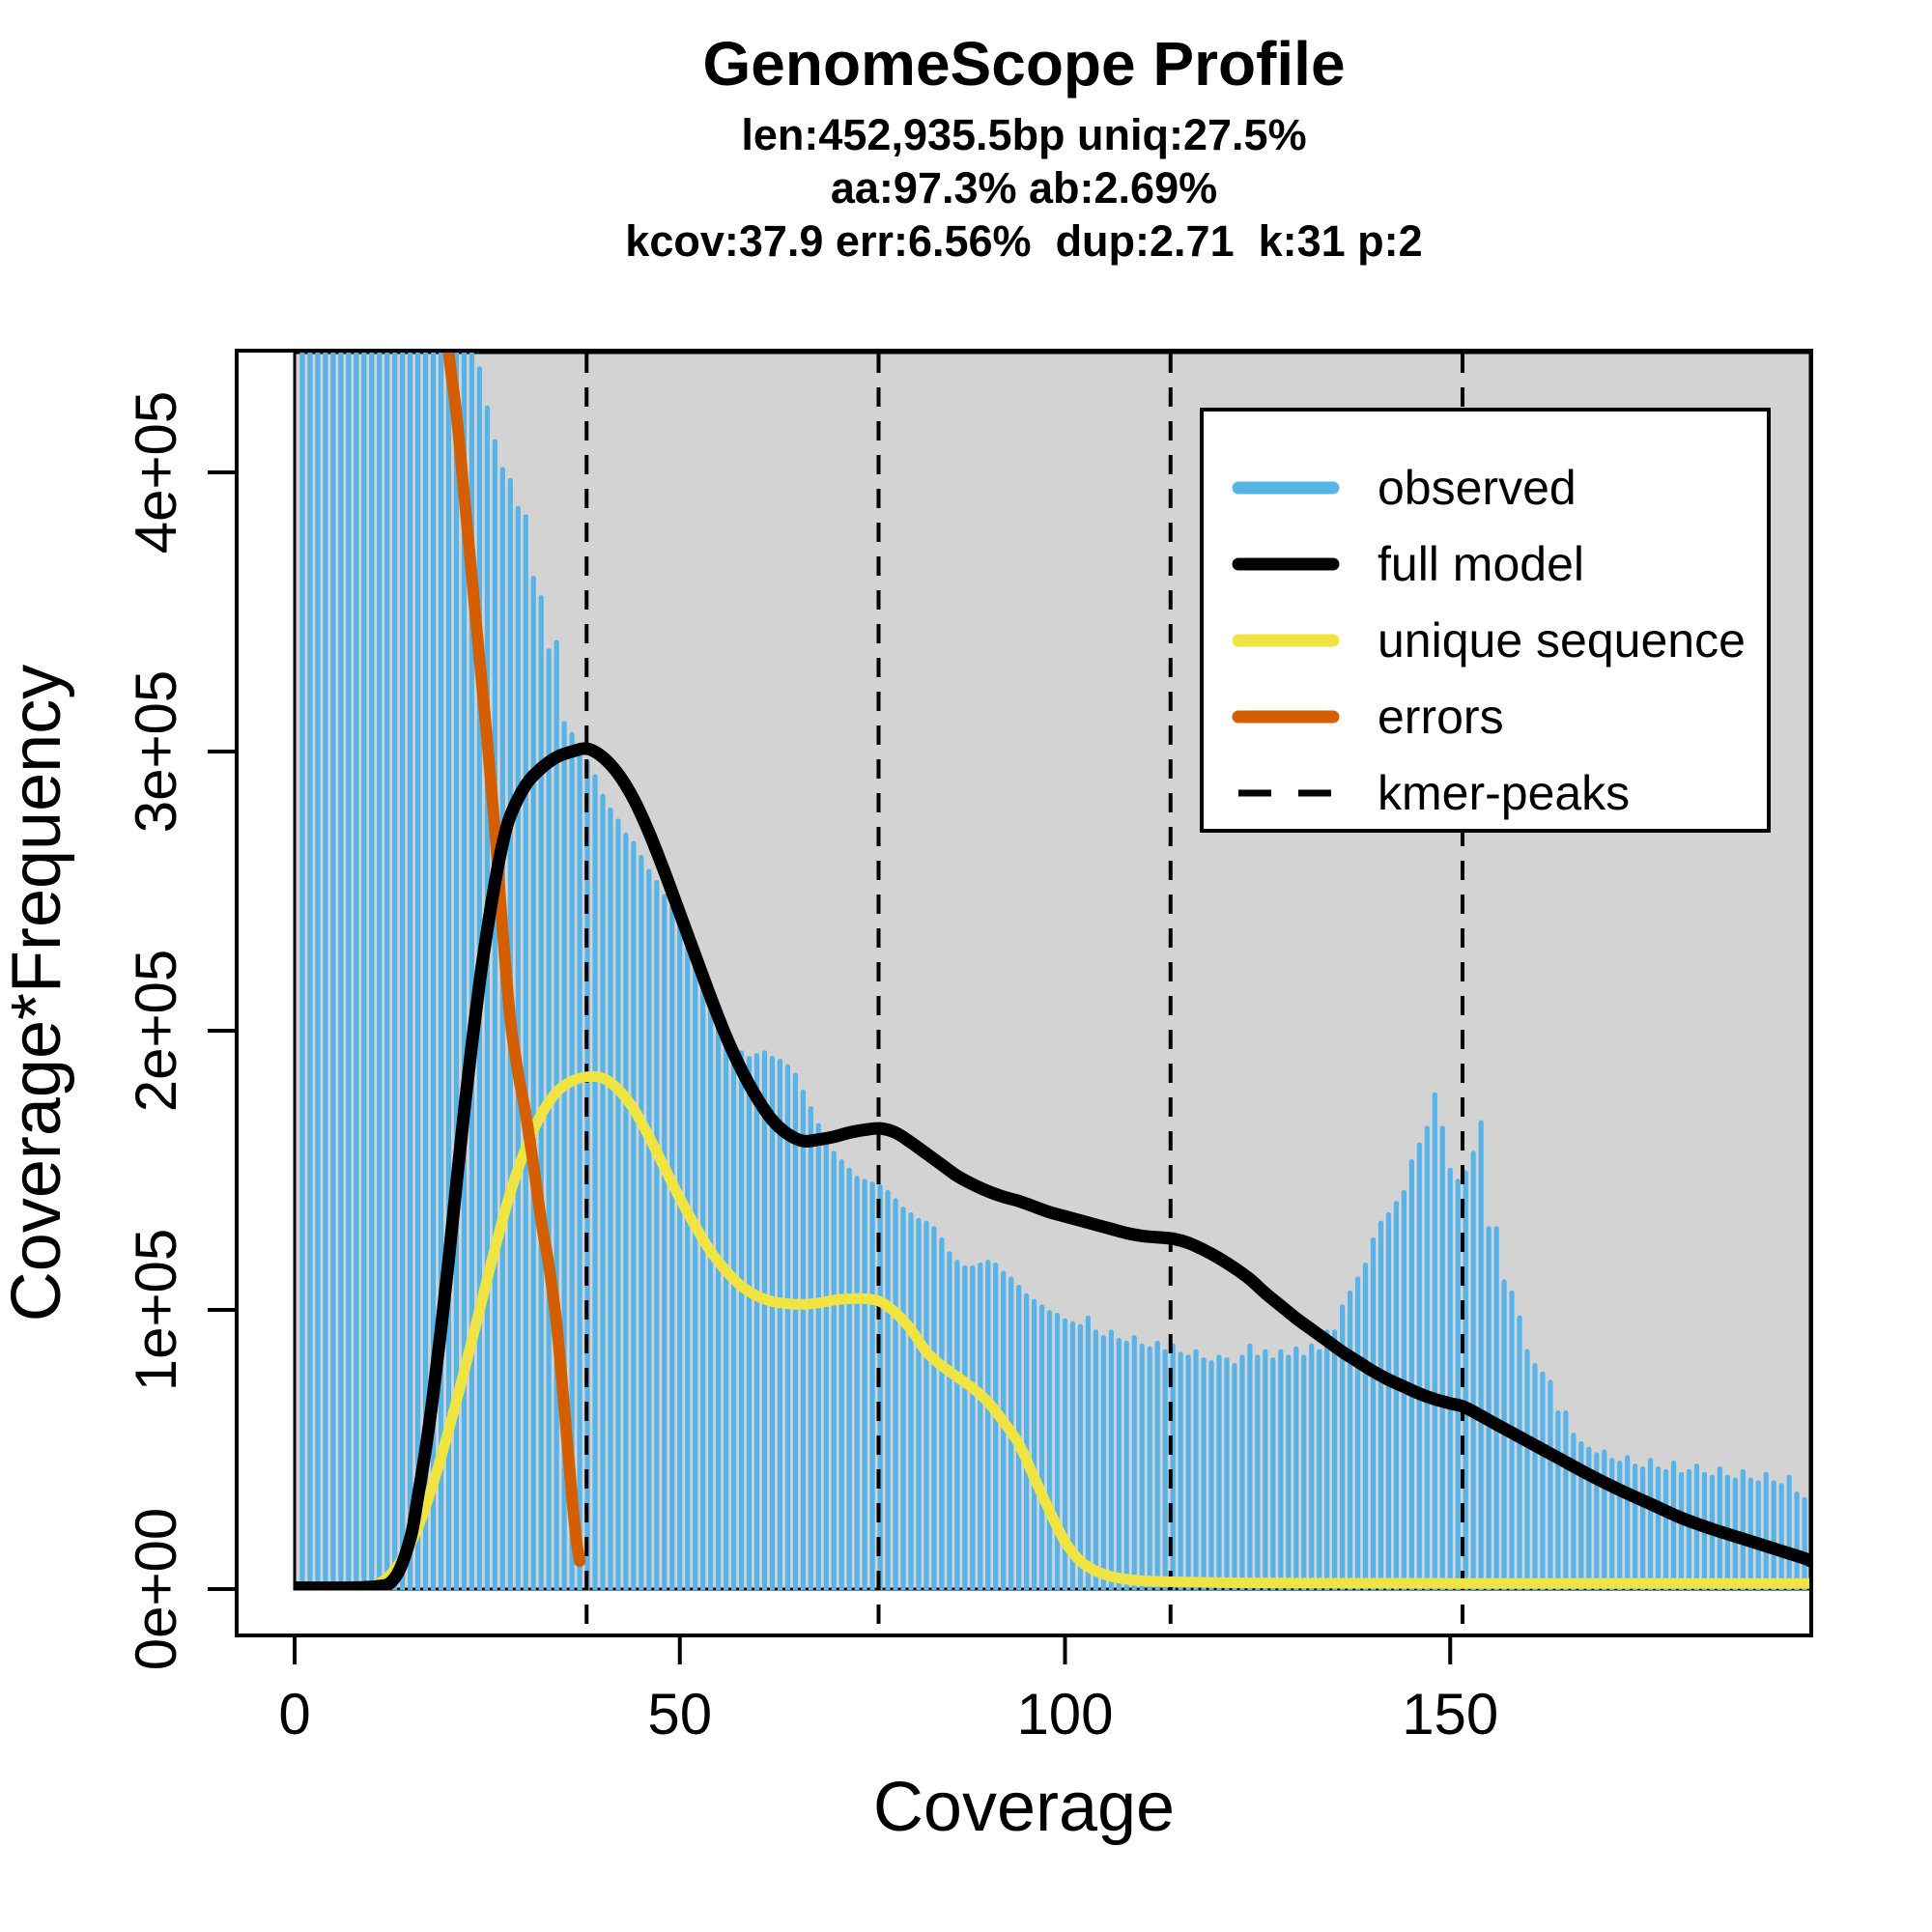 Image resolution: width=1932 pixels, height=1932 pixels. What do you see at coordinates (156, 1589) in the screenshot?
I see `y-tick-label: 0e+00` at bounding box center [156, 1589].